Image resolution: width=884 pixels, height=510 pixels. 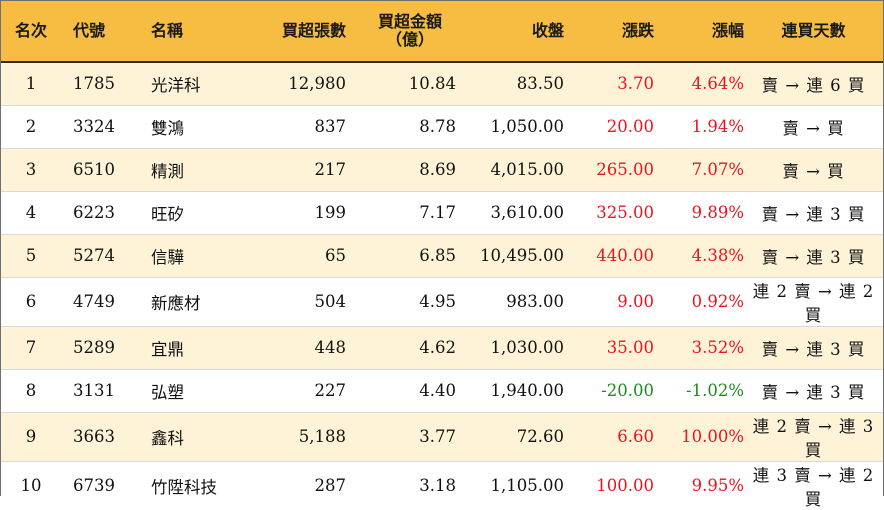 I want to click on cell-days: 連 2 賣 → 連 2 買, so click(x=813, y=302).